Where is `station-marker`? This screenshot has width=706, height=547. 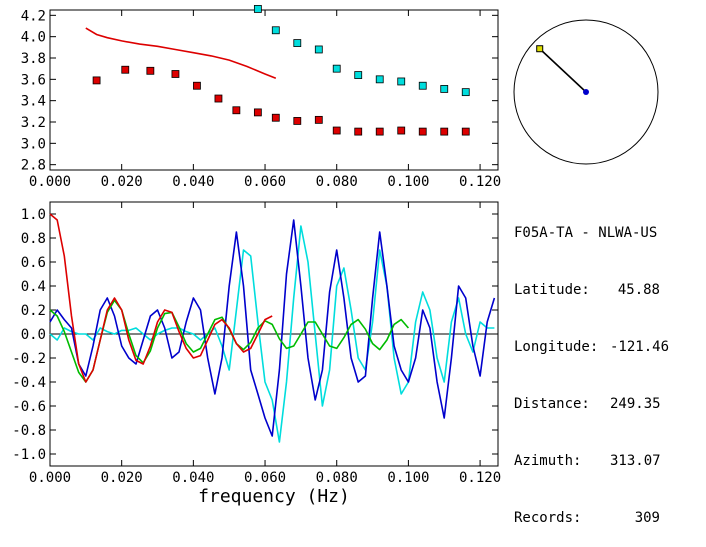 station-marker is located at coordinates (586, 92).